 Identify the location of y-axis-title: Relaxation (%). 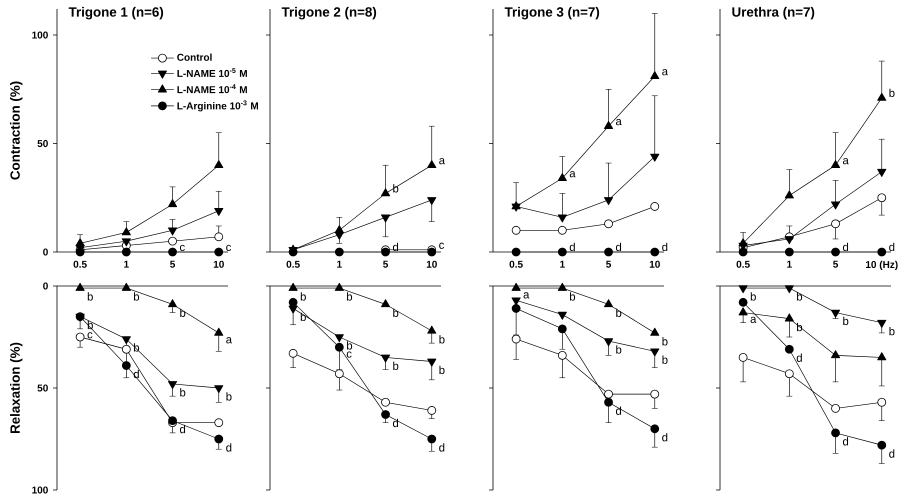
(16, 388).